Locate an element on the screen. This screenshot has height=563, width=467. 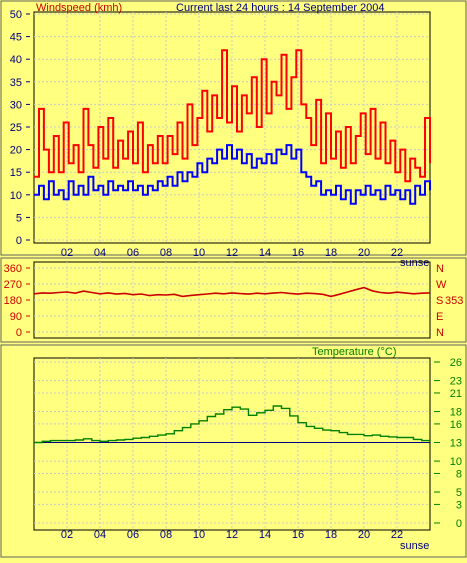
y-tick-label: 26 is located at coordinates (456, 363).